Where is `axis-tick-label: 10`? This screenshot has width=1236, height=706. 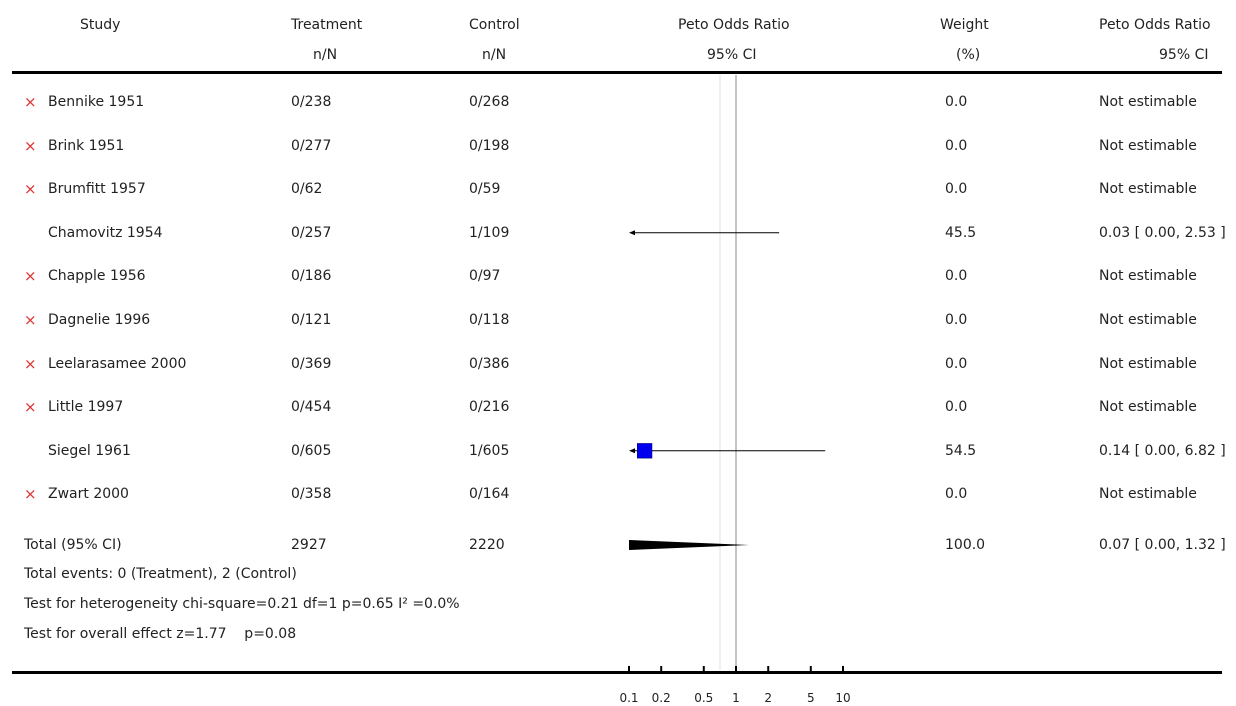 axis-tick-label: 10 is located at coordinates (843, 698).